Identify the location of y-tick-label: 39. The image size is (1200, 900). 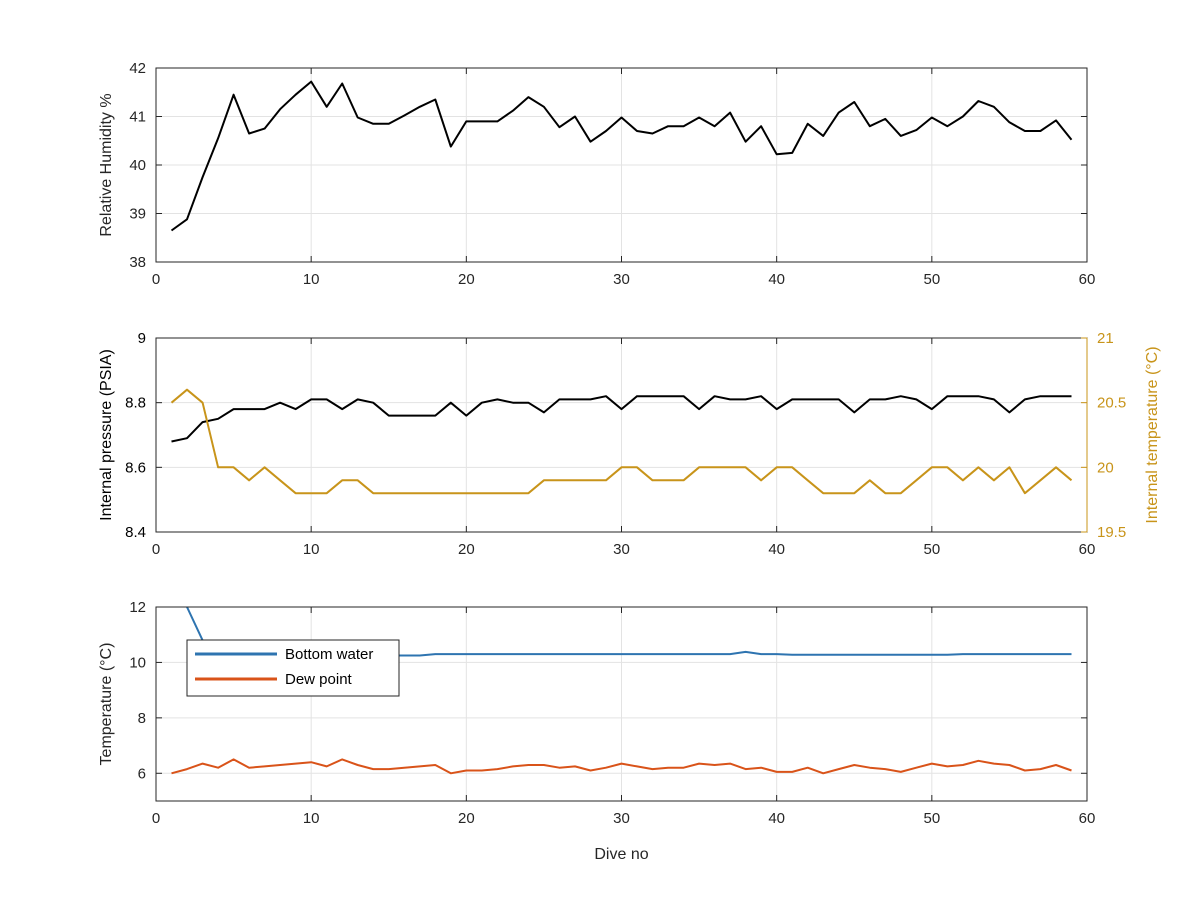
(137, 214).